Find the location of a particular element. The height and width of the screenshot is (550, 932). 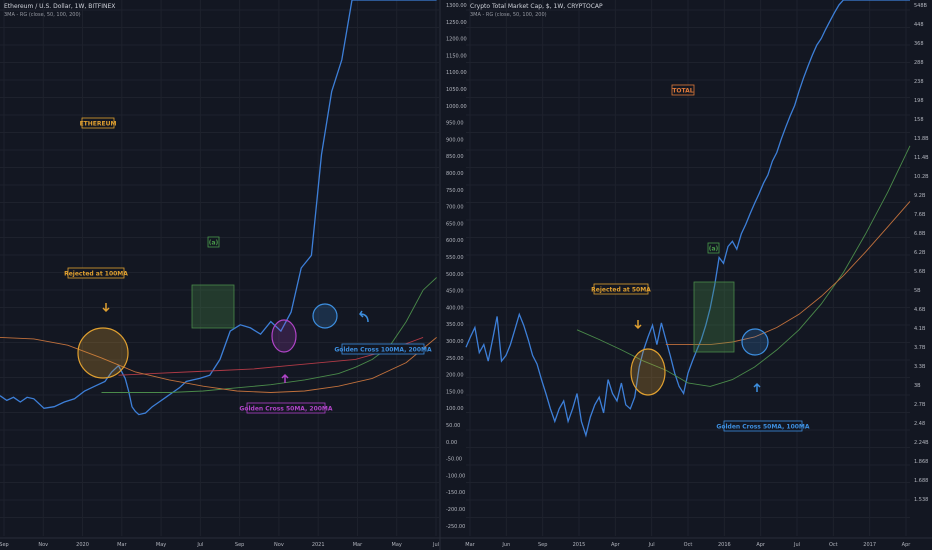

y-tick-label: 3B is located at coordinates (917, 386).